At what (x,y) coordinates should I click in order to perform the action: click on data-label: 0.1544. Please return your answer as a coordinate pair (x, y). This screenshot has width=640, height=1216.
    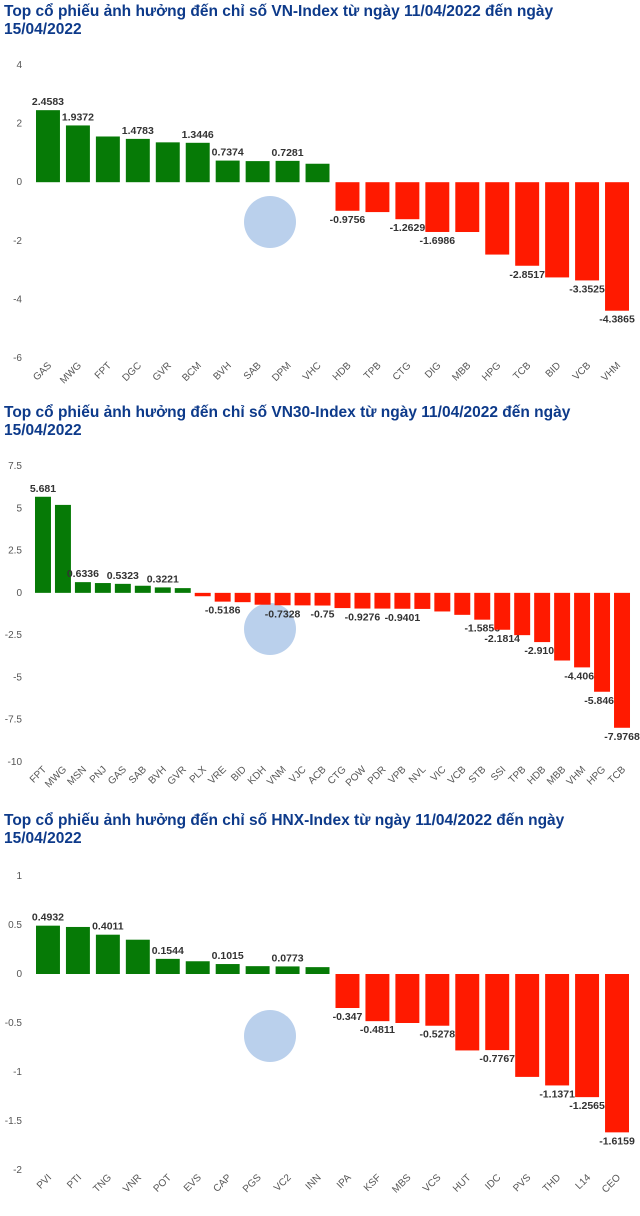
    Looking at the image, I should click on (168, 951).